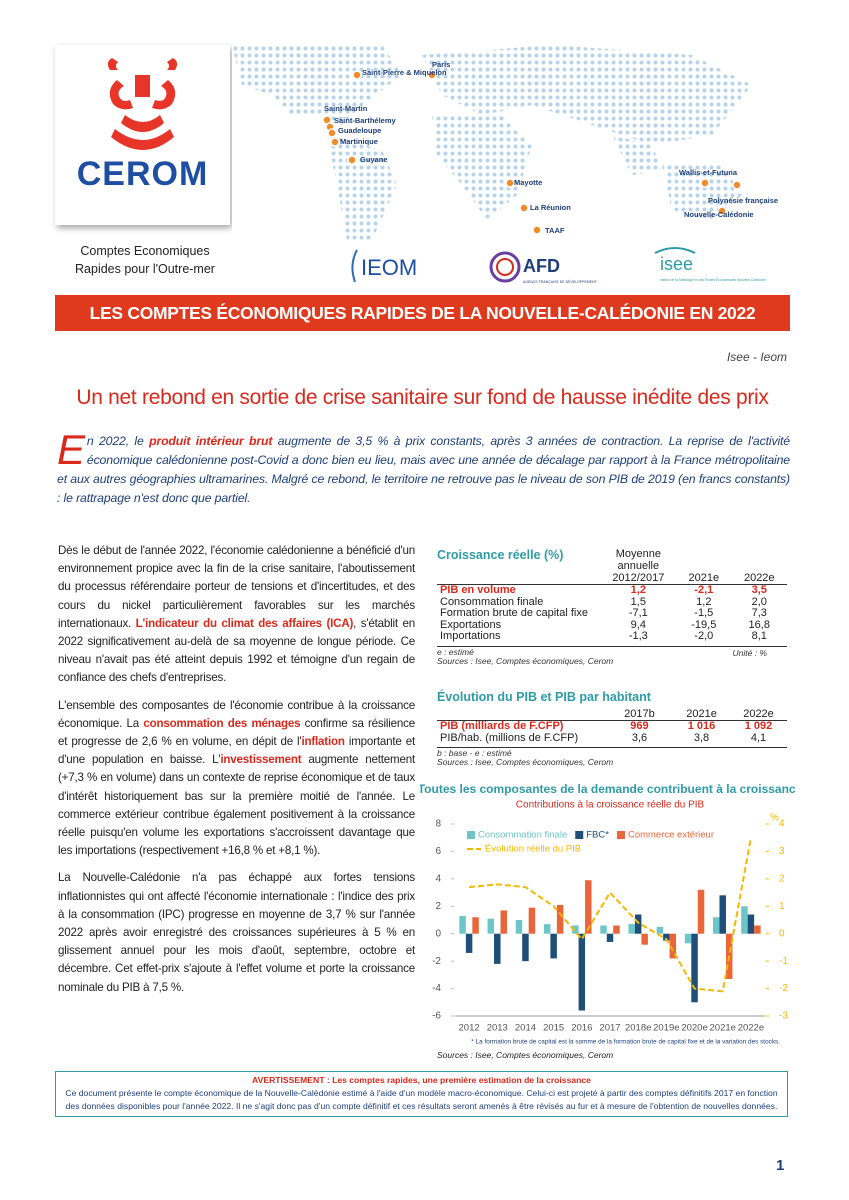 The height and width of the screenshot is (1200, 849). Describe the element at coordinates (758, 714) in the screenshot. I see `header-cell: 2022e` at that location.